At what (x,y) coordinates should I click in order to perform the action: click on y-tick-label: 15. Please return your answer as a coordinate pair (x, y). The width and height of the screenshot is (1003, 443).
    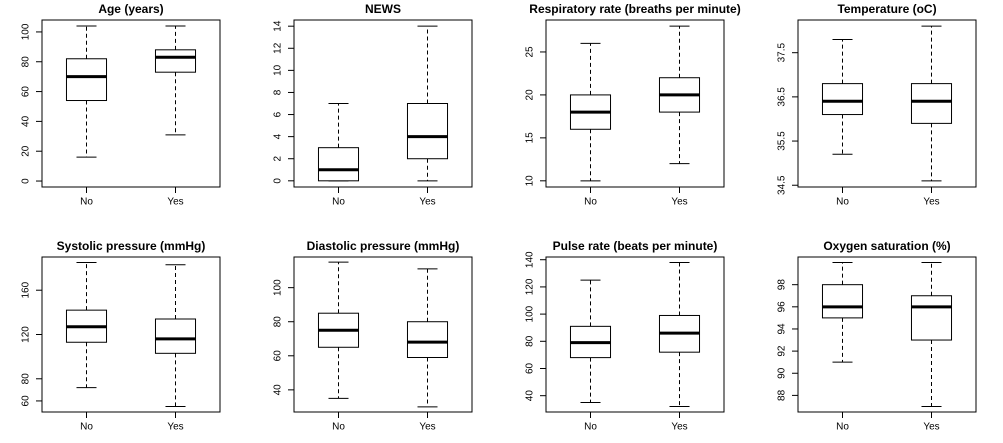
    Looking at the image, I should click on (530, 138).